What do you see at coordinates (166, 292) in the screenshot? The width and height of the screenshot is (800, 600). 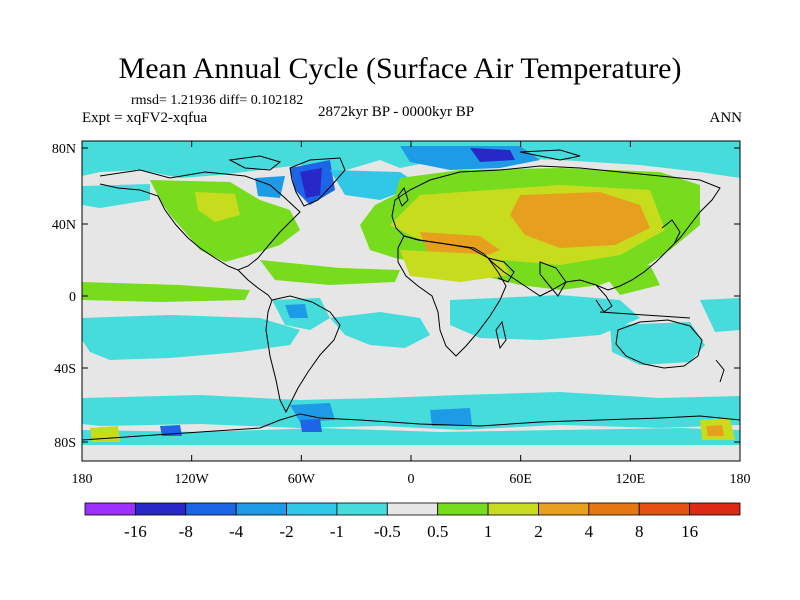 I see `anomaly-tropical-pacific` at bounding box center [166, 292].